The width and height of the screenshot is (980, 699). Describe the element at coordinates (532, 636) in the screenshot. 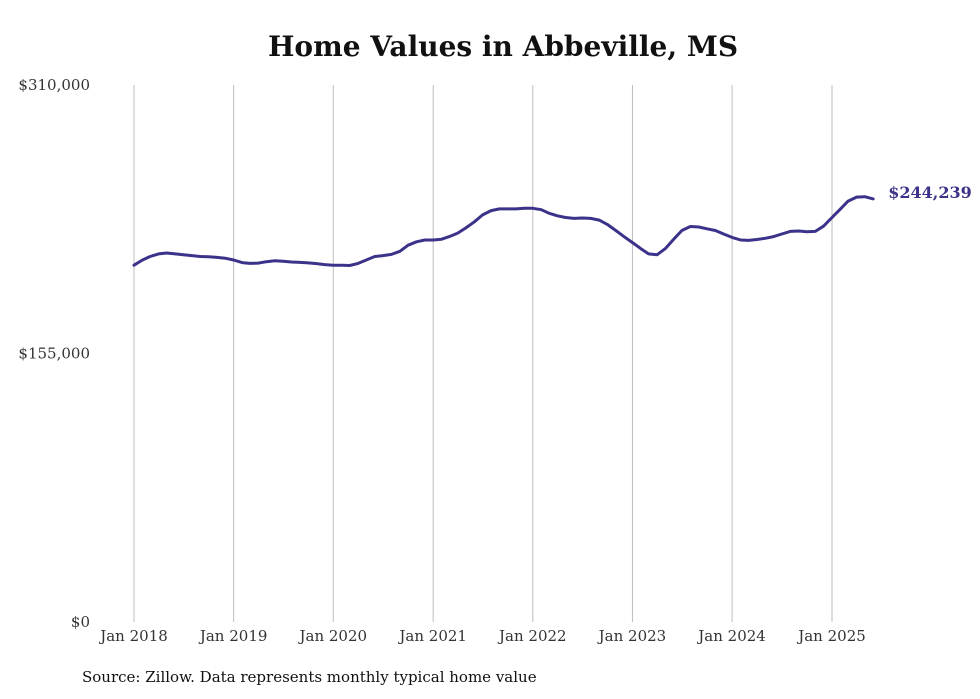

I see `x-tick-label: Jan 2022` at that location.